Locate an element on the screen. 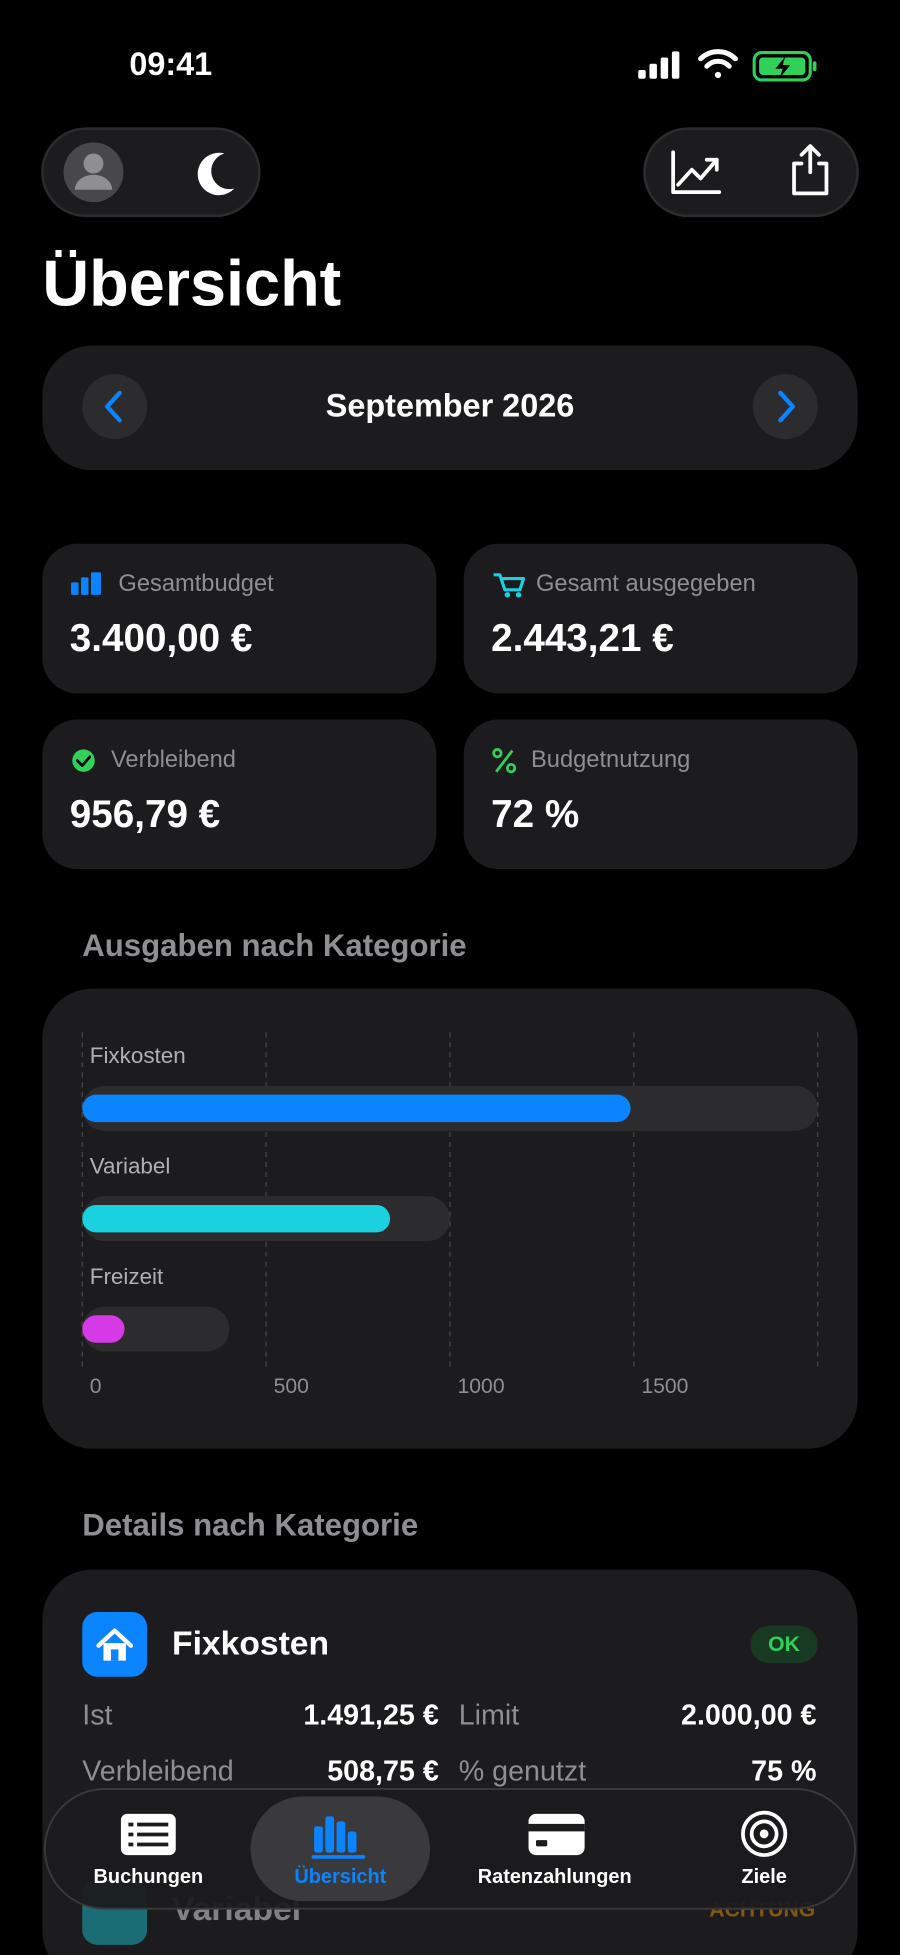 This screenshot has width=900, height=1955. detail-label: % genutzt is located at coordinates (522, 1771).